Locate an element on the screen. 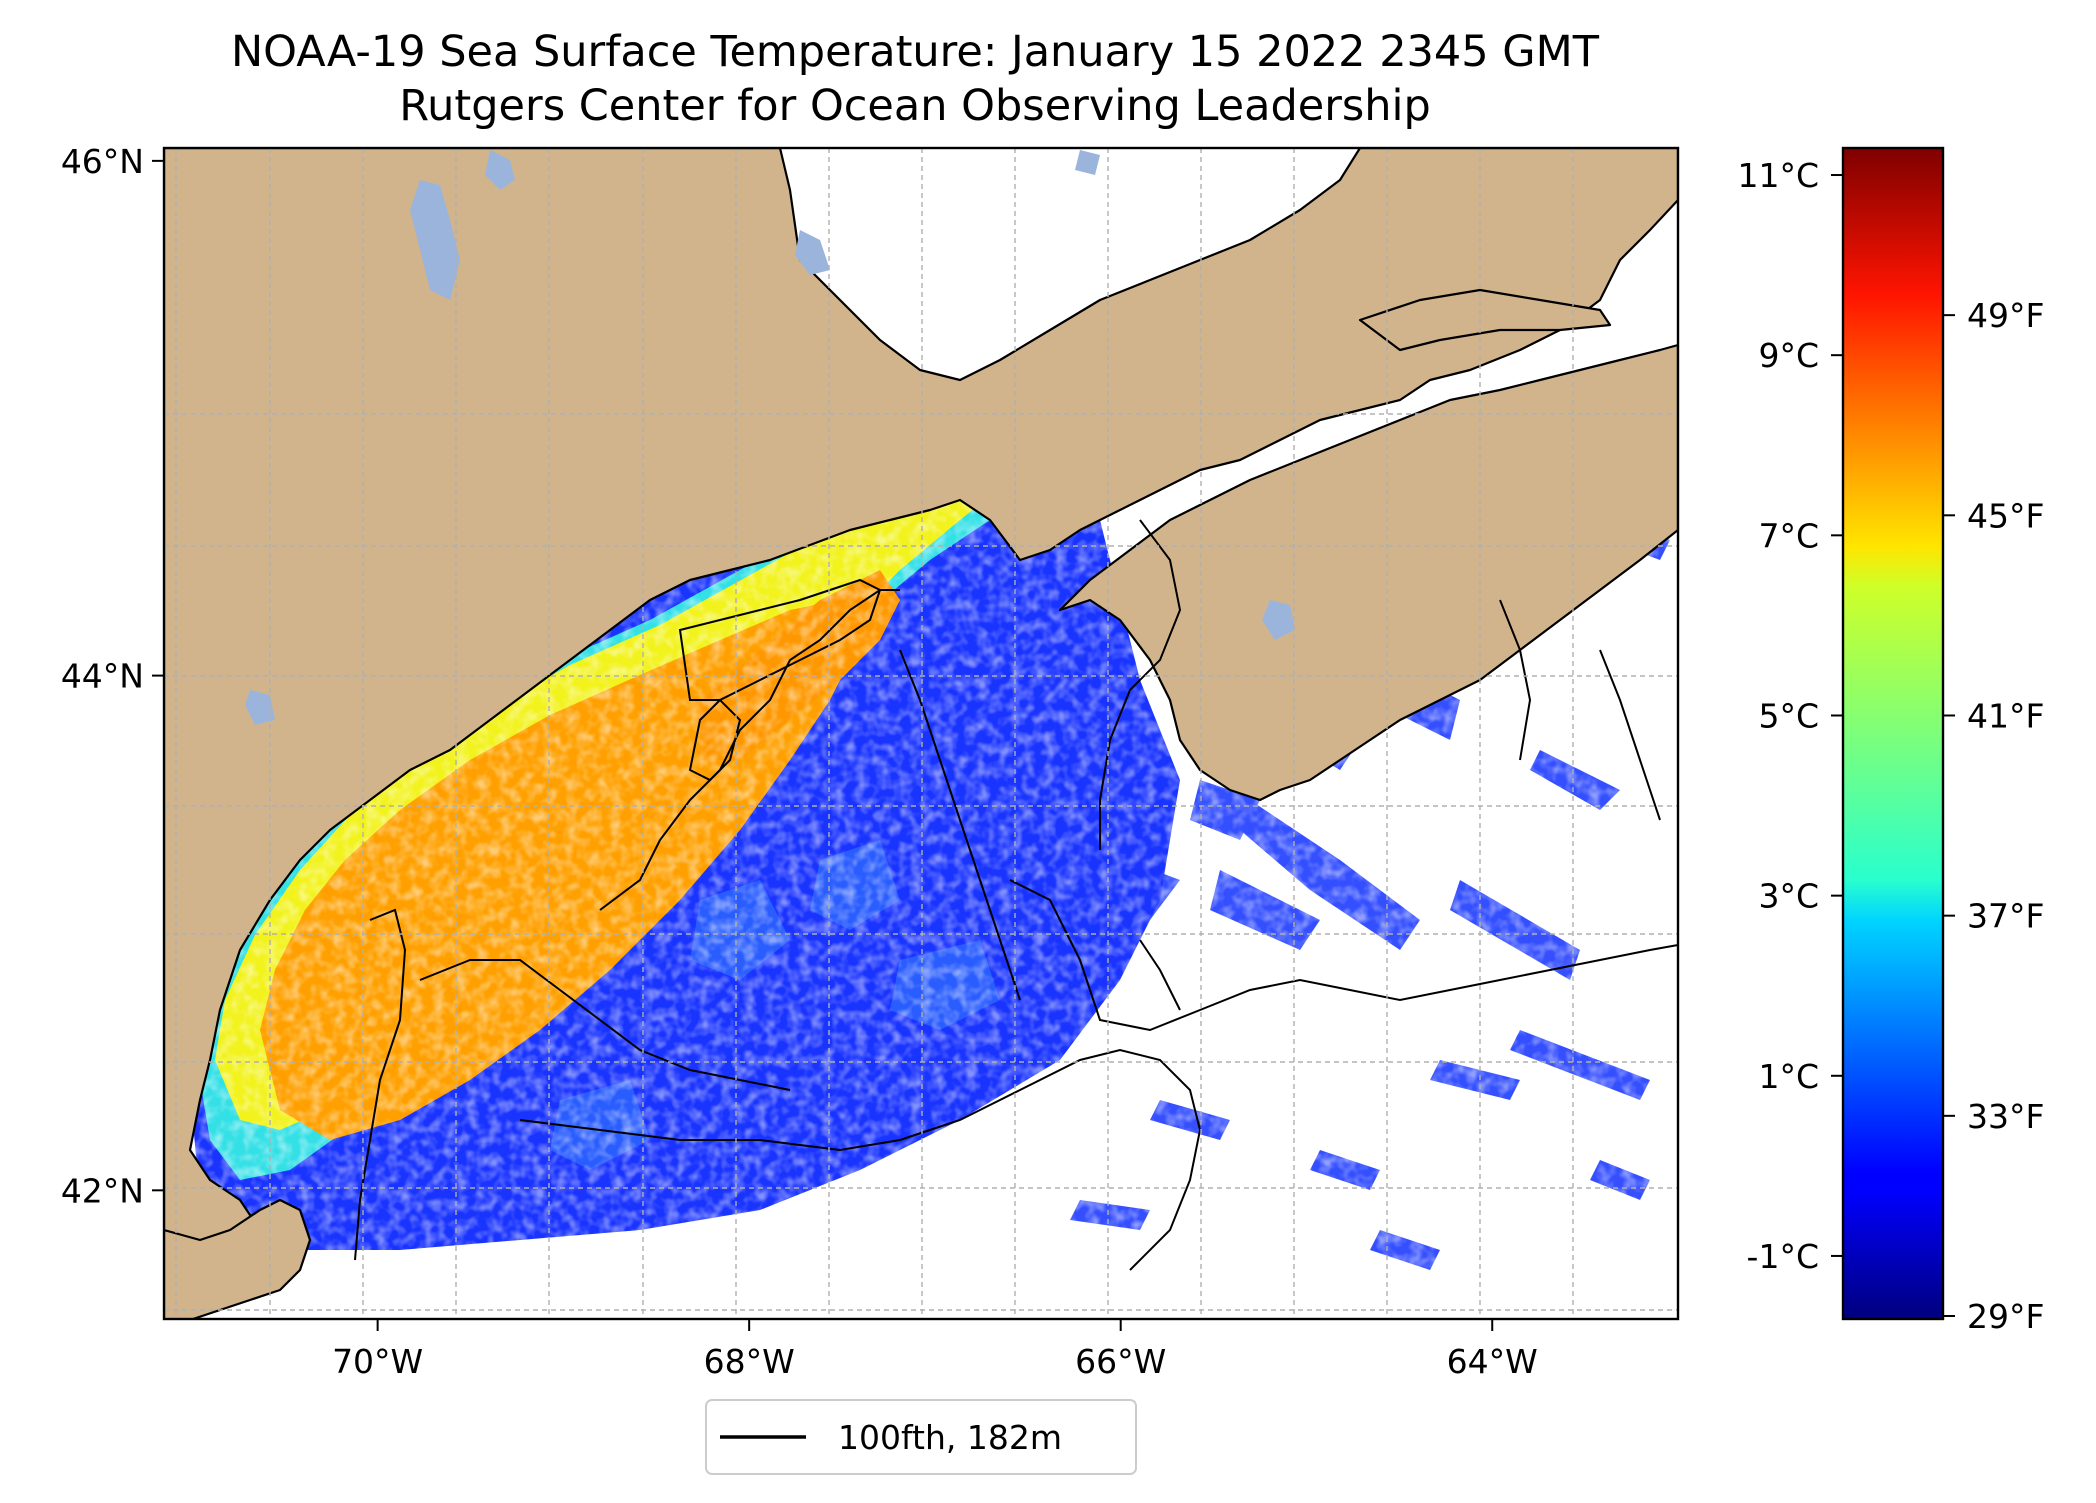 This screenshot has width=2096, height=1503. legend: 100fth, 182m is located at coordinates (921, 1437).